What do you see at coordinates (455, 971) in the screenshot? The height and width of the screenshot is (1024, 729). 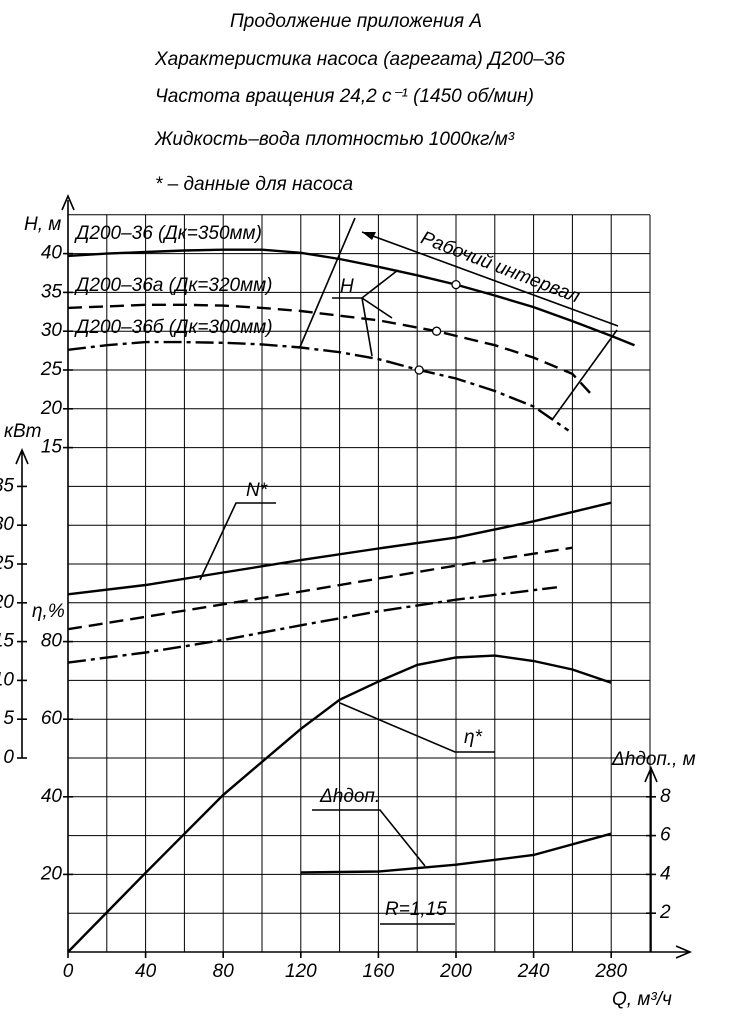 I see `x-tick-label: 200` at bounding box center [455, 971].